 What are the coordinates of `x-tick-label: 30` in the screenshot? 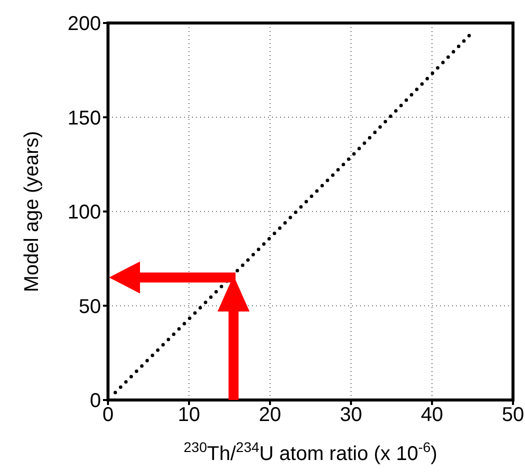 It's located at (351, 415).